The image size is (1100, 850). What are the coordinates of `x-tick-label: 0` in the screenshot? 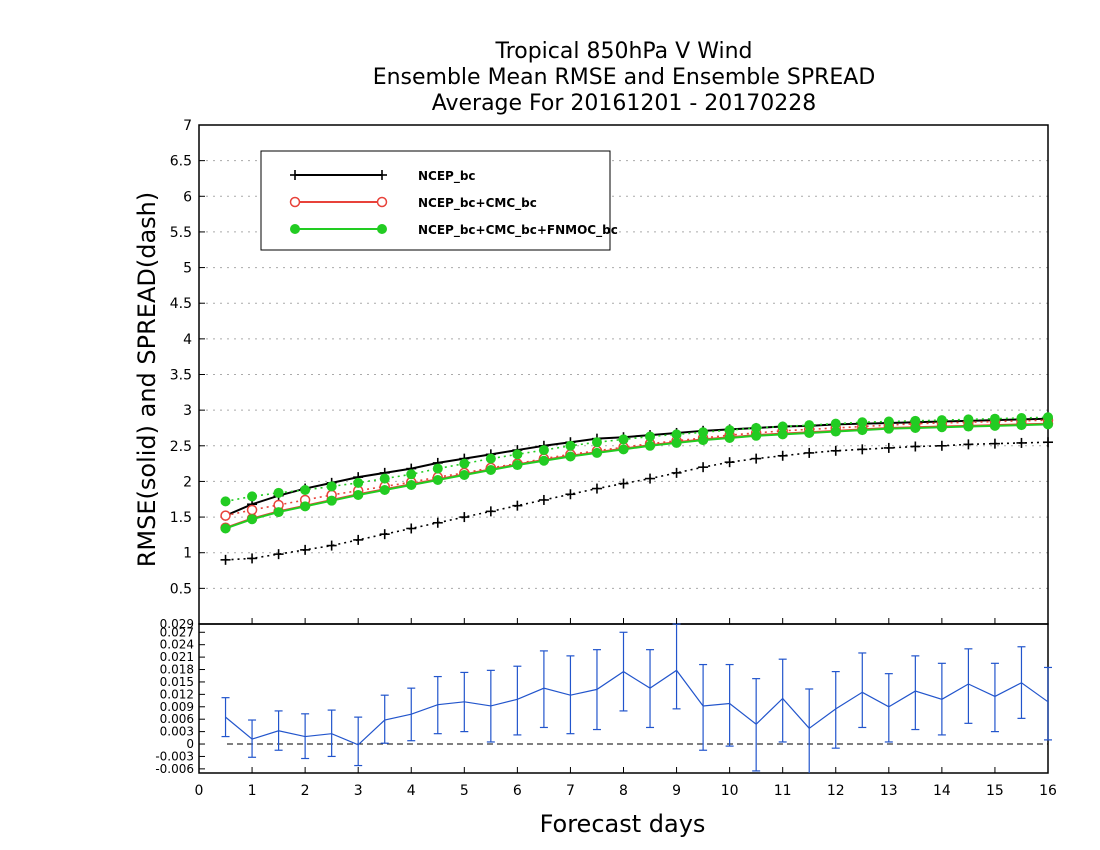 It's located at (199, 791).